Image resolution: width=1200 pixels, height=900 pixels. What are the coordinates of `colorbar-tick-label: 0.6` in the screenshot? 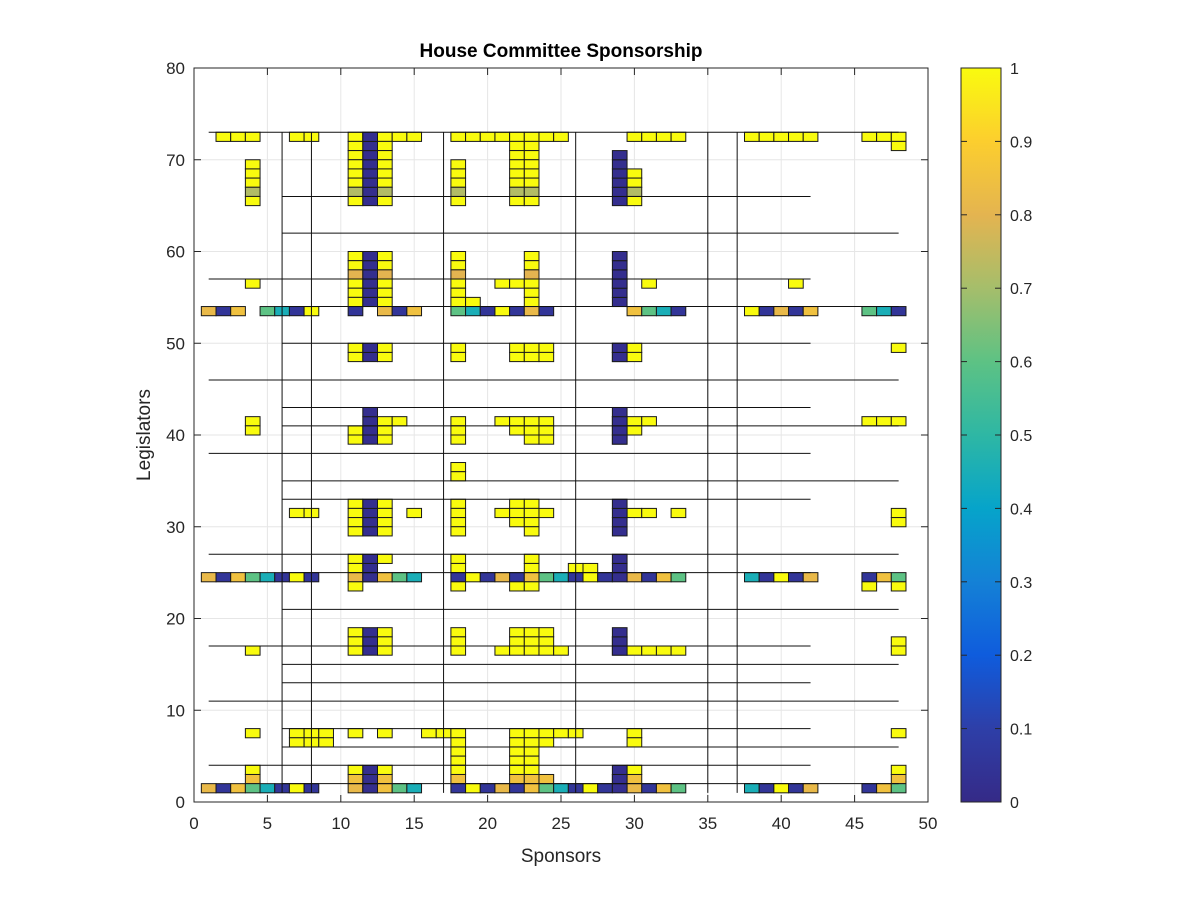 It's located at (1021, 363).